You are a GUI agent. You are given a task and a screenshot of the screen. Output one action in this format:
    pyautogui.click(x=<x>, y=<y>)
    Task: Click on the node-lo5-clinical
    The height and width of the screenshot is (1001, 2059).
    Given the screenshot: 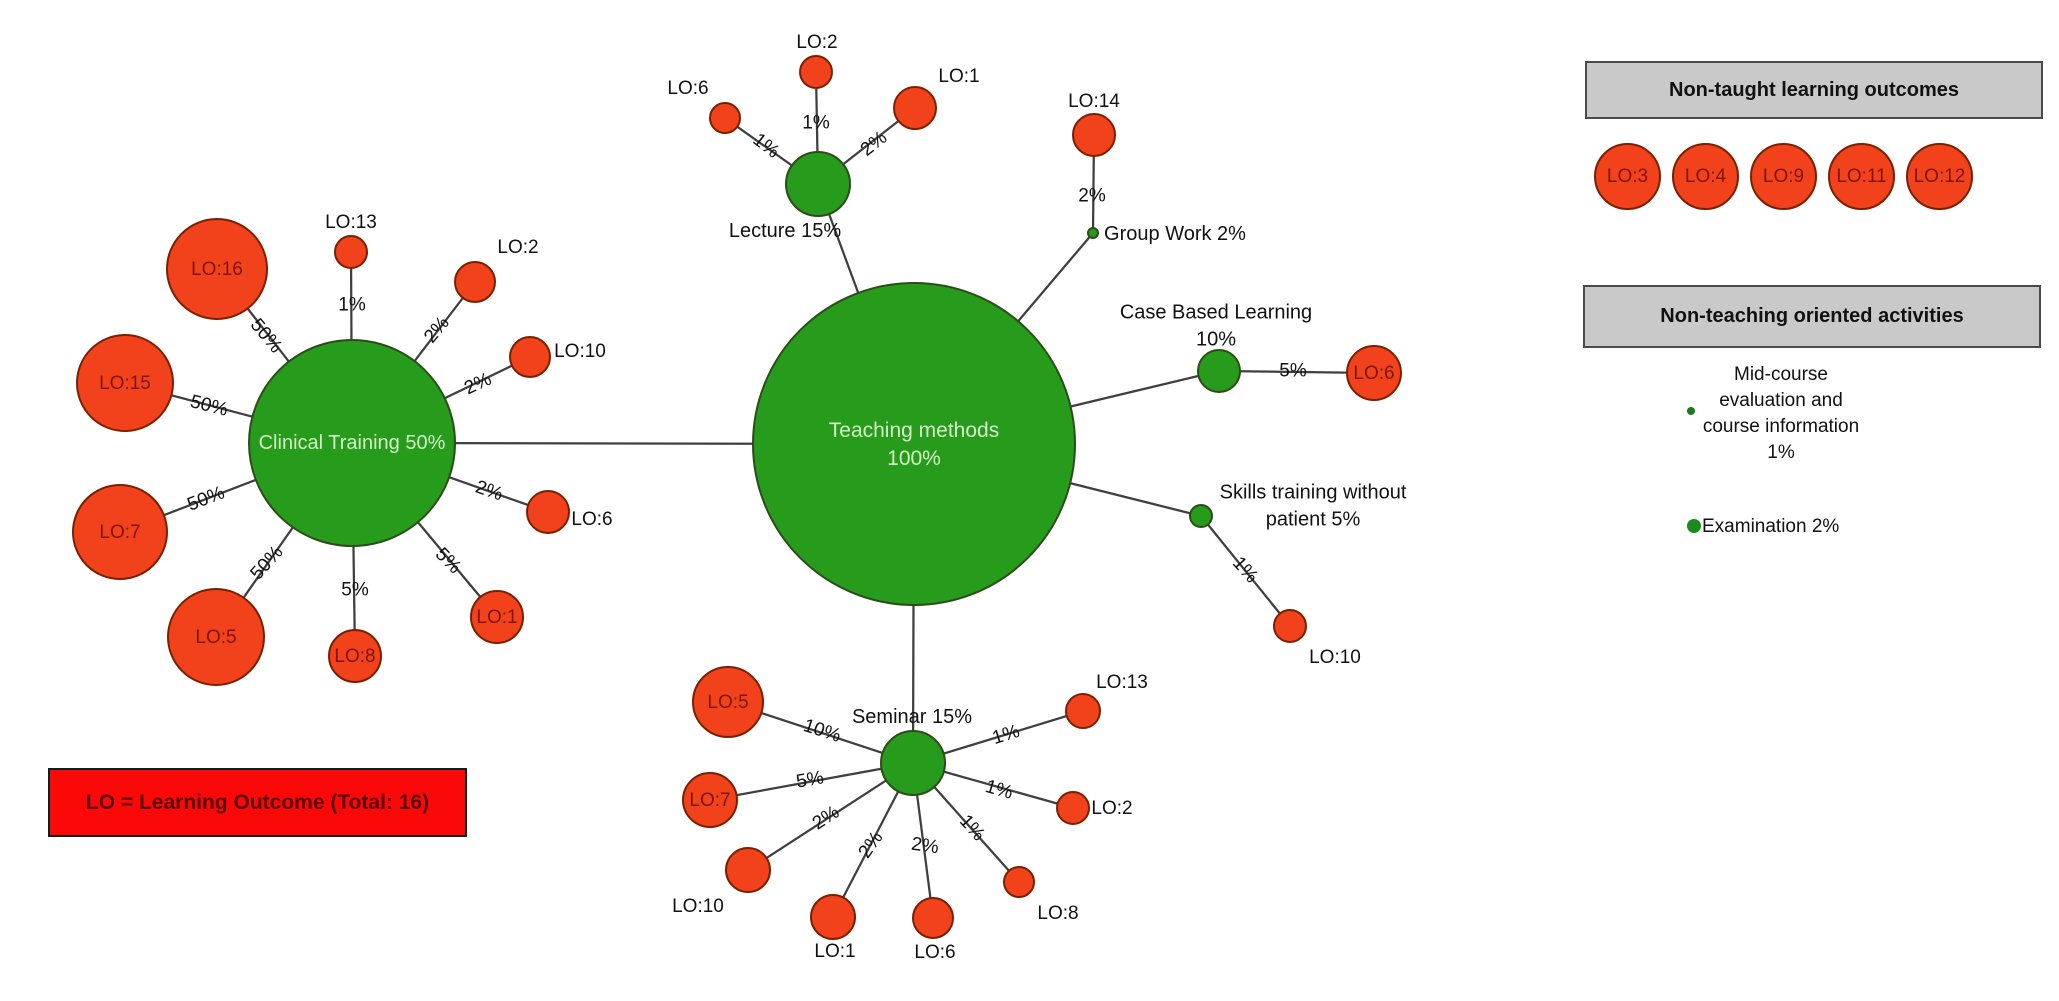 What is the action you would take?
    pyautogui.click(x=216, y=637)
    